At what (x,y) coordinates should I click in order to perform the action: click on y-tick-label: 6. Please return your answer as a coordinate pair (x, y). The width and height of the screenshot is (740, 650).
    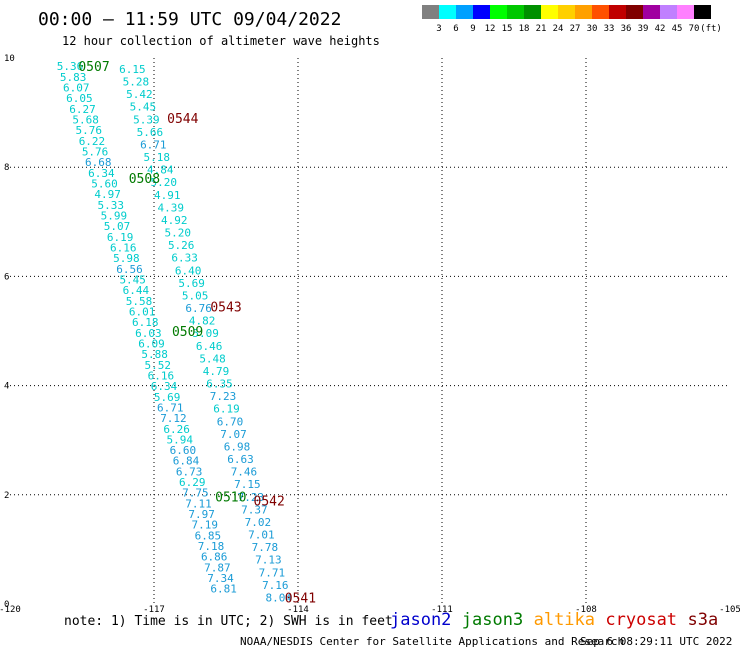
    Looking at the image, I should click on (6, 277).